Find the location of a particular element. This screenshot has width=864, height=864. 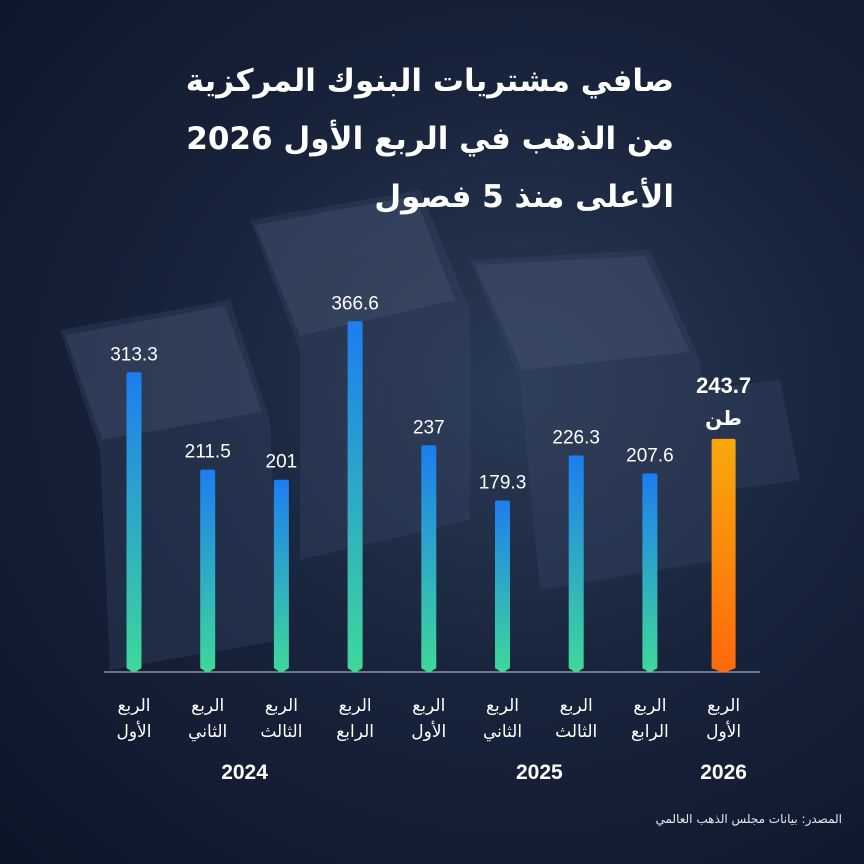

source-note: المصدر: بيانات مجلس الذهب العالمي is located at coordinates (748, 819).